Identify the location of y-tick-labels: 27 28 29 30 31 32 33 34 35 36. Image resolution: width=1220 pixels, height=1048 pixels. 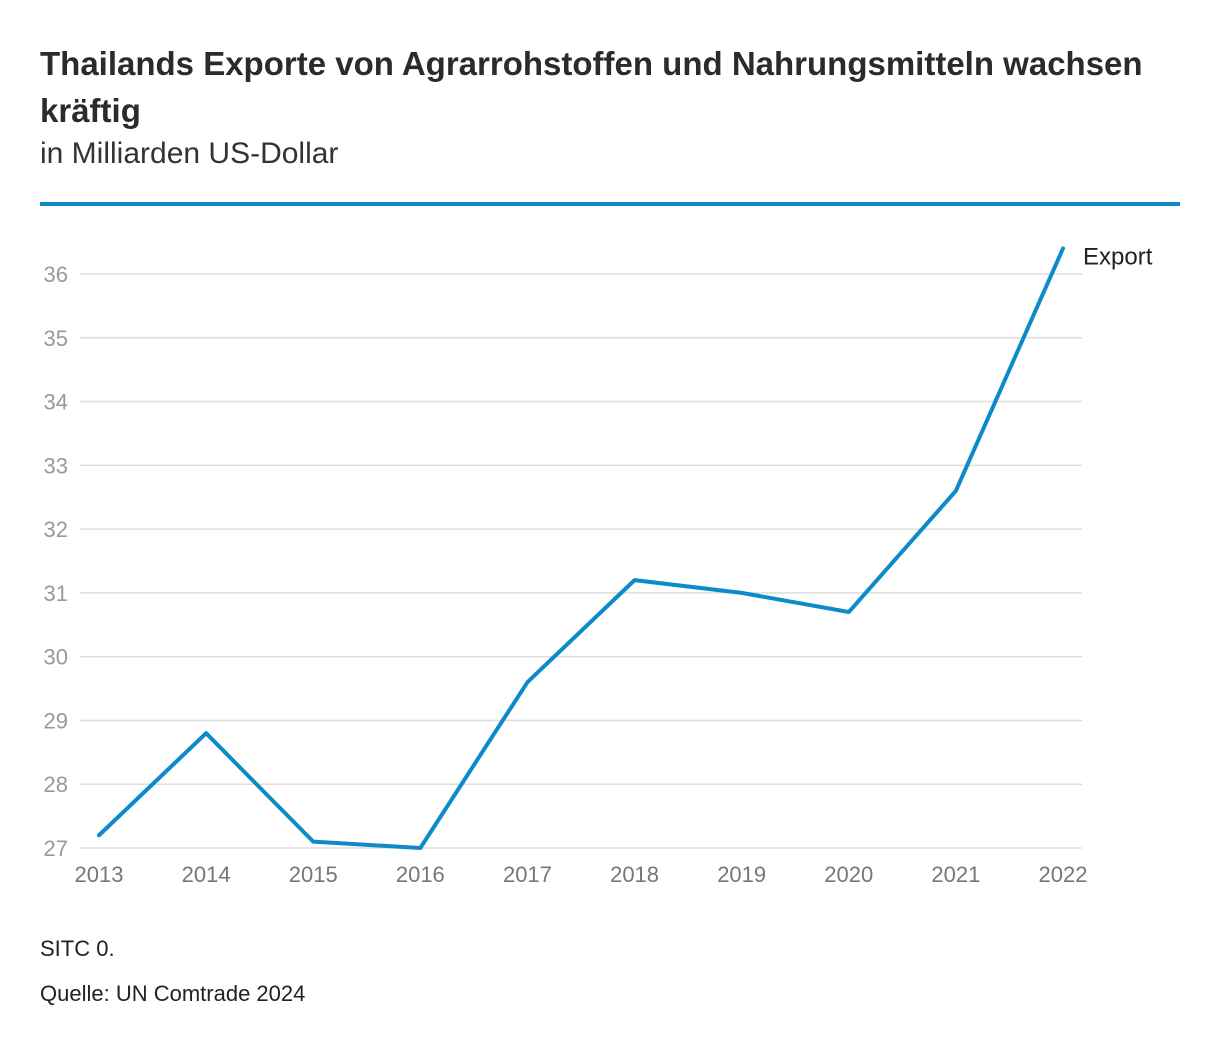
(56, 561).